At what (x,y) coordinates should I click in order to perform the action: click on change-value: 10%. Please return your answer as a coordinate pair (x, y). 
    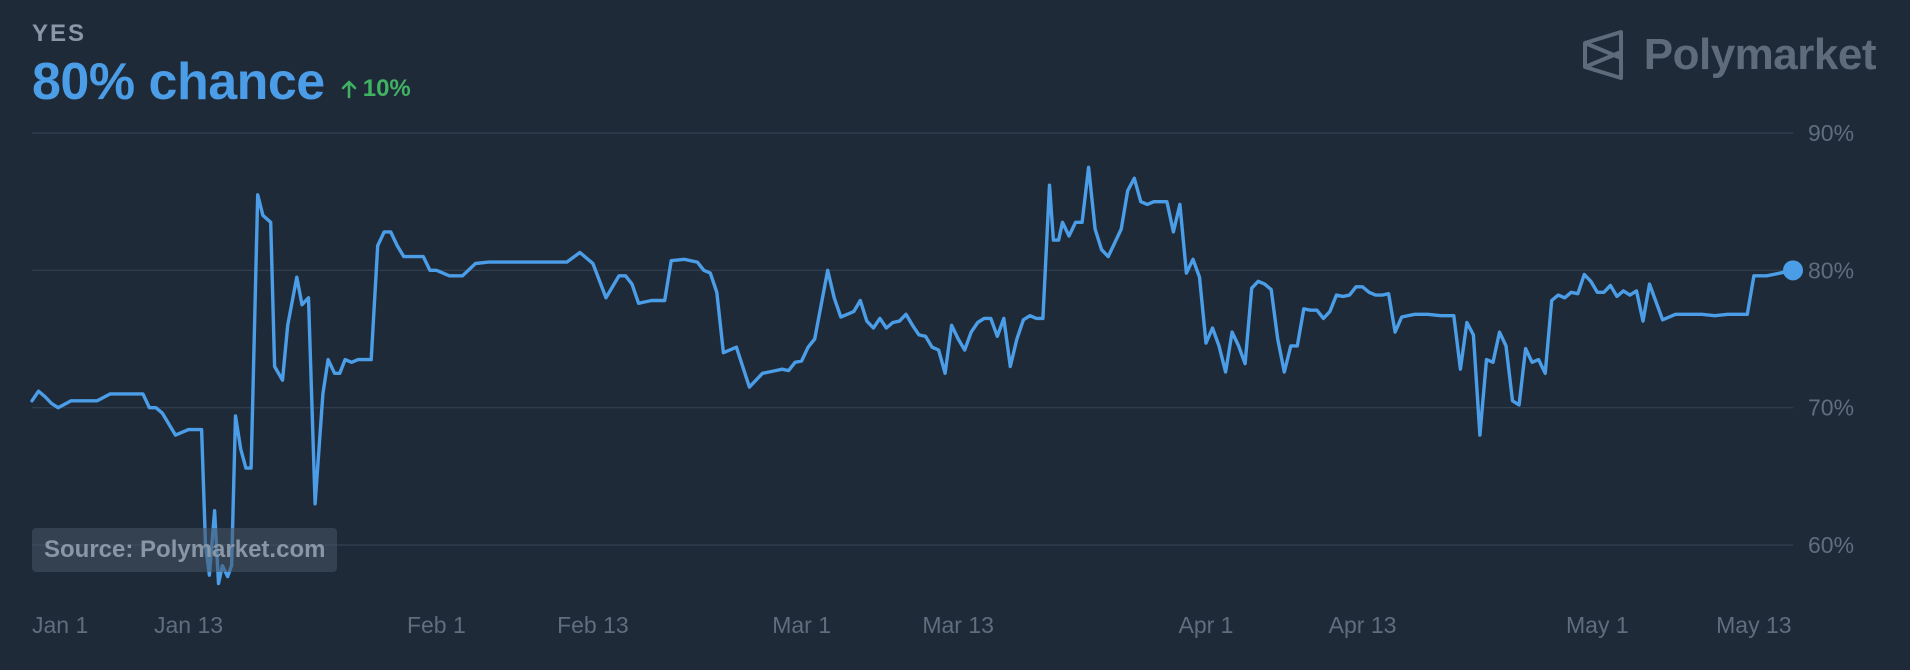
    Looking at the image, I should click on (386, 88).